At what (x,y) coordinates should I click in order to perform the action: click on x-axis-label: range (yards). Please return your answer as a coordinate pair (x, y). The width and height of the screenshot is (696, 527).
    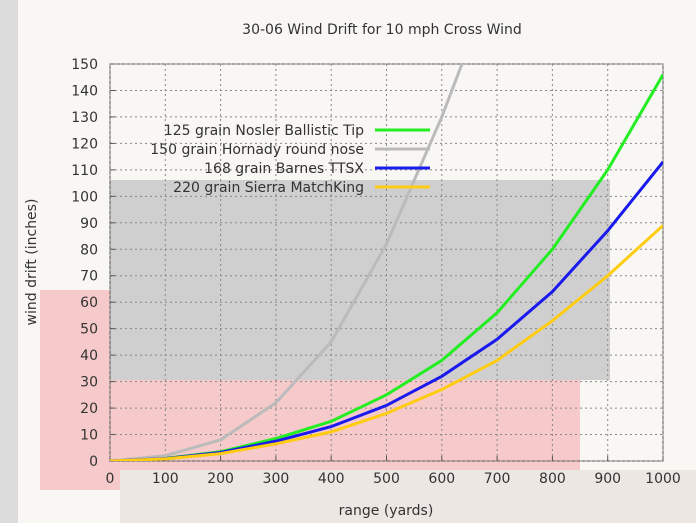
    Looking at the image, I should click on (386, 511).